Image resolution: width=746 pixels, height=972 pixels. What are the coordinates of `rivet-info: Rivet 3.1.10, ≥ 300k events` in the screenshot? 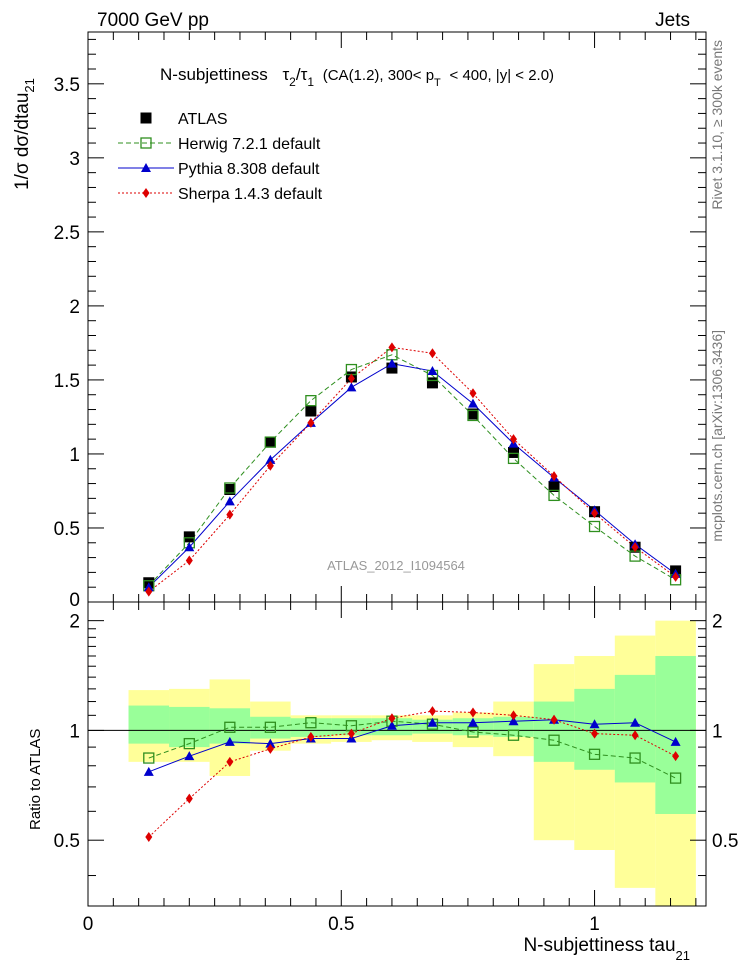 It's located at (717, 125).